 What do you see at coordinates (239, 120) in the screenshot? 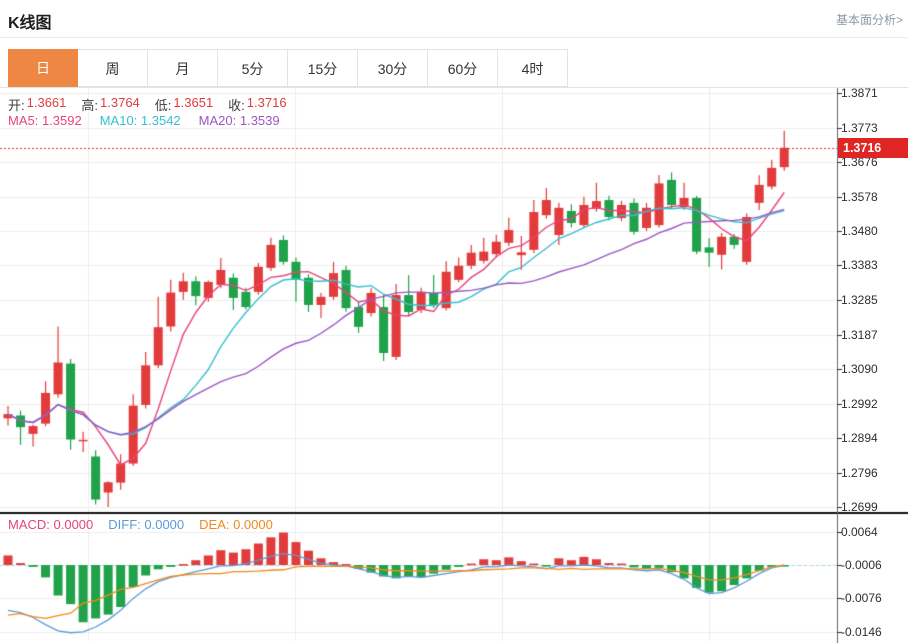
I see `ma20-value: MA20: 1.3539` at bounding box center [239, 120].